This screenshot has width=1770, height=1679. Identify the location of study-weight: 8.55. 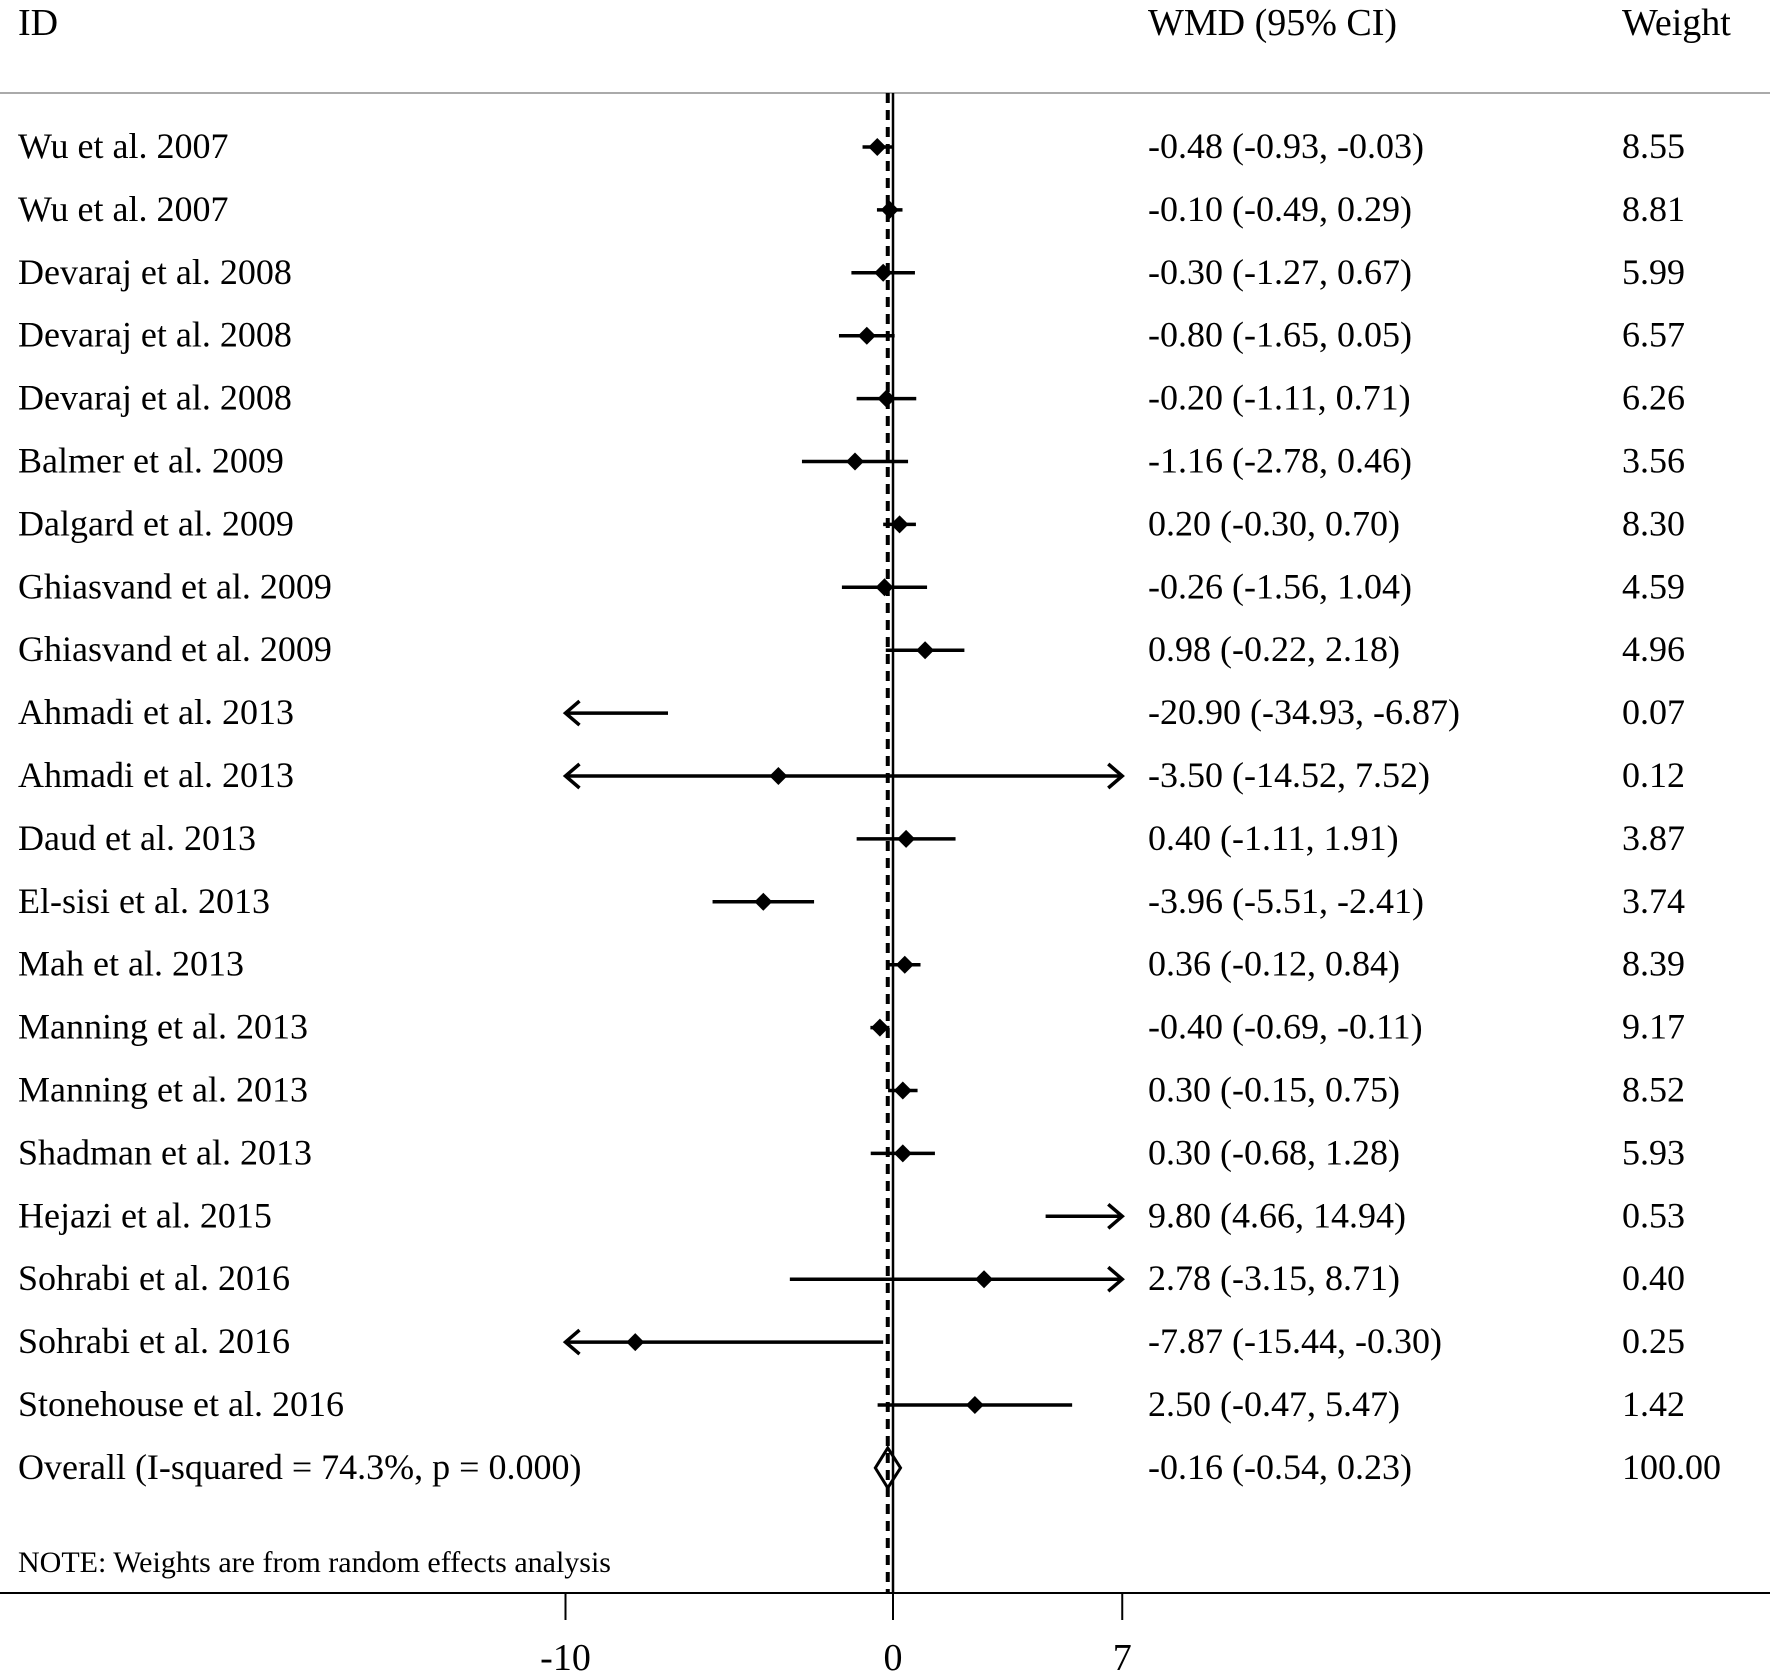
(1653, 146).